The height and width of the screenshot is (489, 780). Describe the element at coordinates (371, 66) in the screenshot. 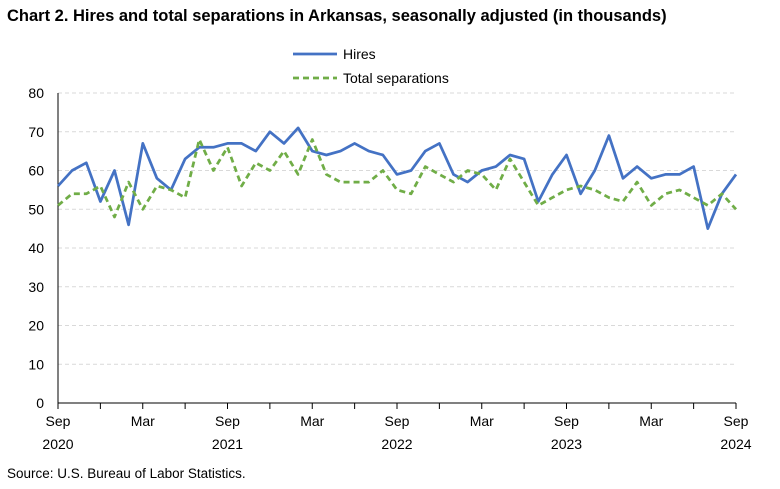

I see `legend: Hires Total separations` at that location.